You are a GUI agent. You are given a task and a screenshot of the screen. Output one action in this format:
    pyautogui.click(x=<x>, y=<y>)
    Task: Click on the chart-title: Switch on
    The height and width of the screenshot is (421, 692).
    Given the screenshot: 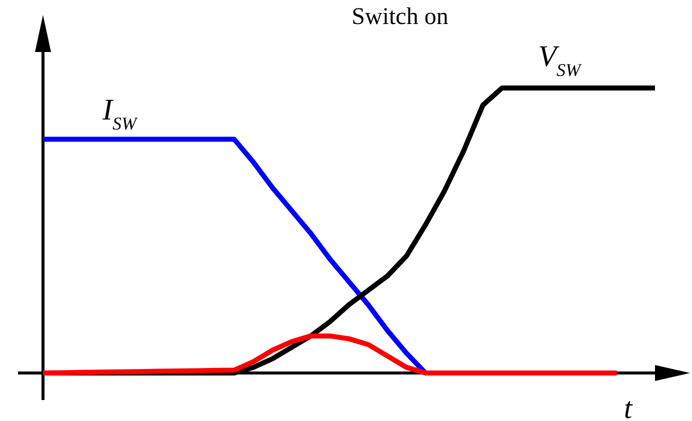 What is the action you would take?
    pyautogui.click(x=400, y=17)
    